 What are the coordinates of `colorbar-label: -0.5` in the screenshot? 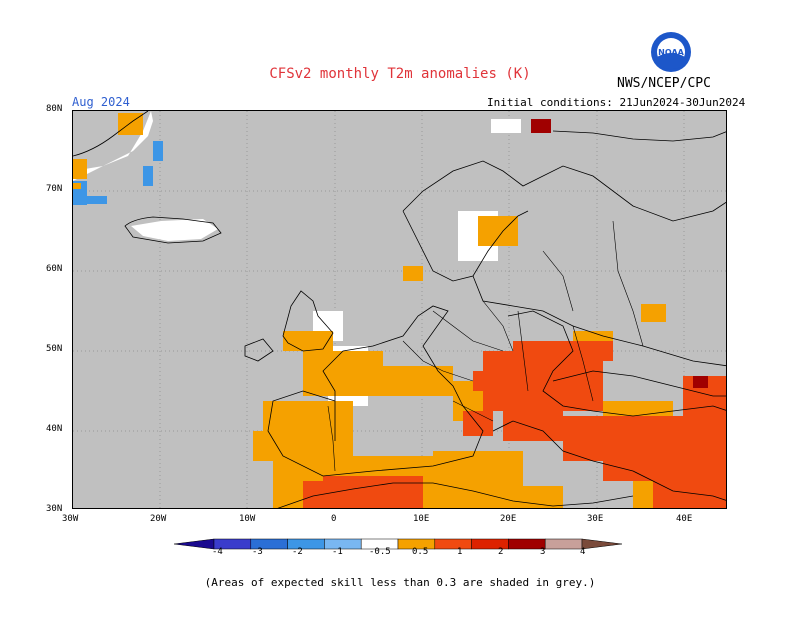 It's located at (380, 552).